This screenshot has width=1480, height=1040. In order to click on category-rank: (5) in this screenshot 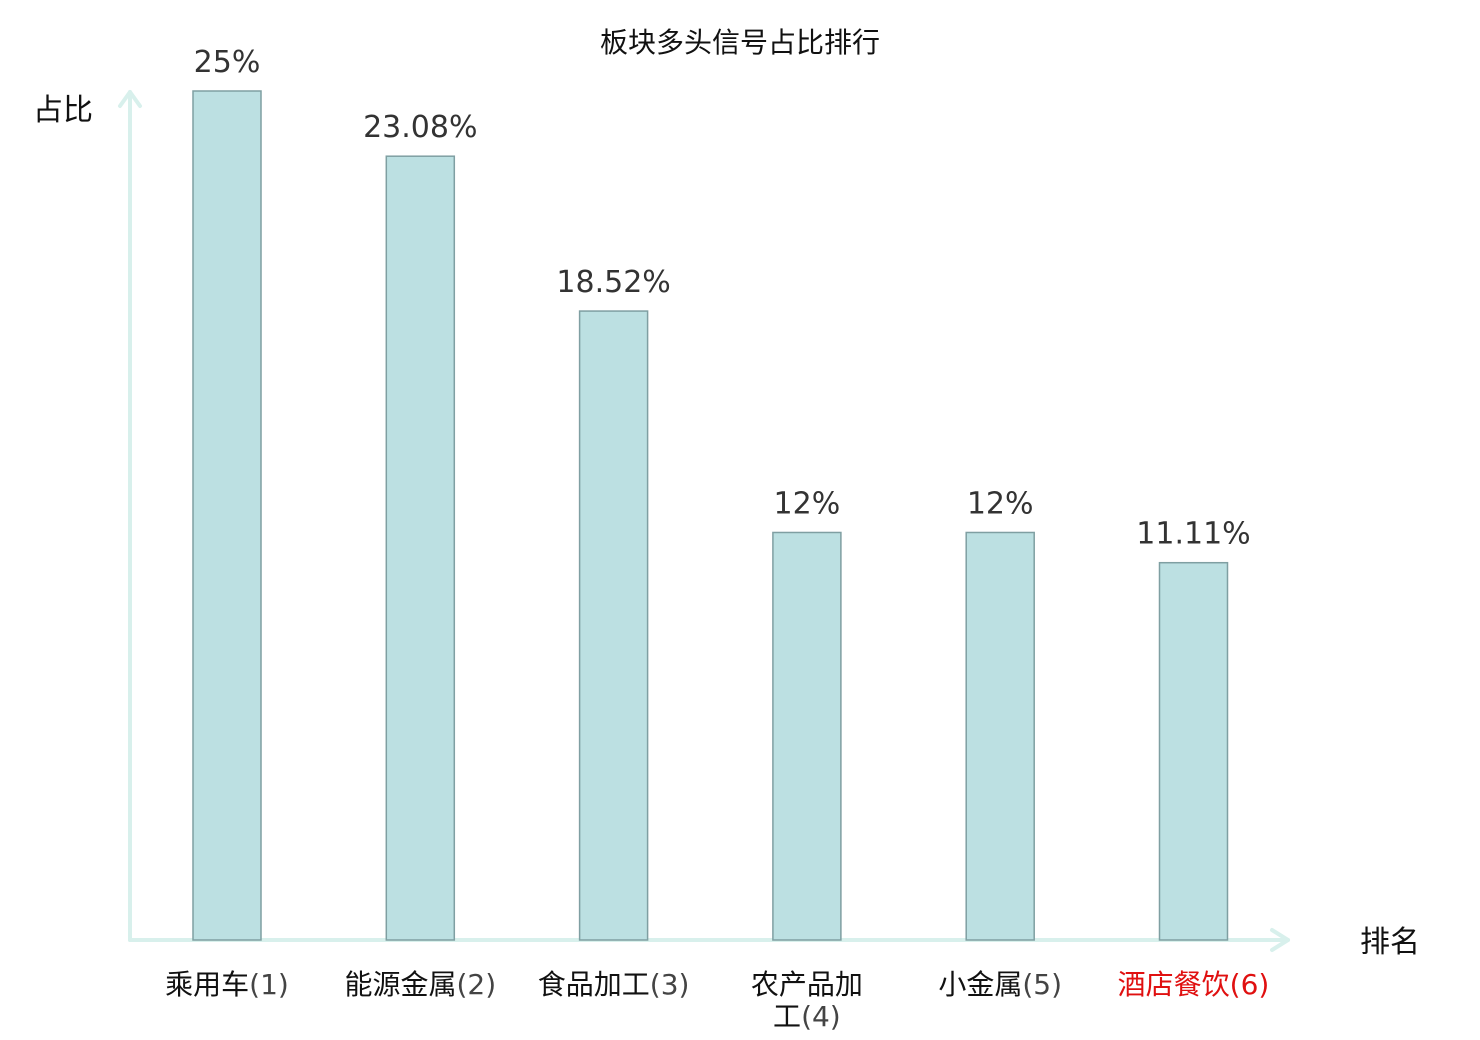, I will do `click(1042, 984)`.